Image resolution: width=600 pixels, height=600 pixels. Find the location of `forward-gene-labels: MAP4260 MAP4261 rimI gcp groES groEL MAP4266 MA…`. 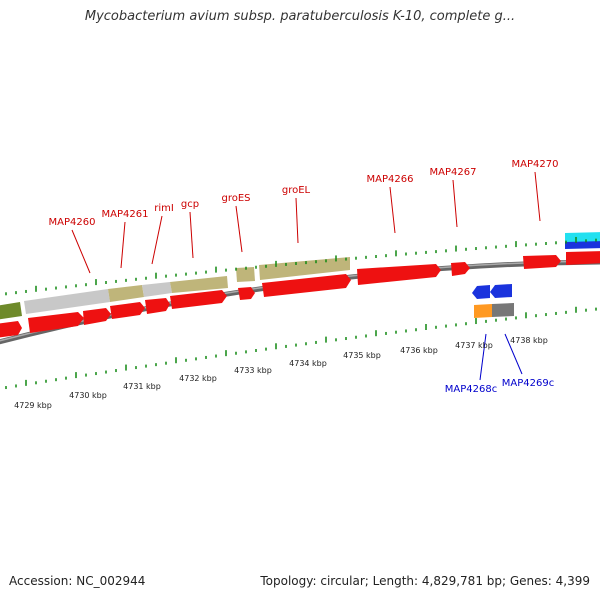

forward-gene-labels: MAP4260 MAP4261 rimI gcp groES groEL MAP4266 MA… is located at coordinates (304, 193).